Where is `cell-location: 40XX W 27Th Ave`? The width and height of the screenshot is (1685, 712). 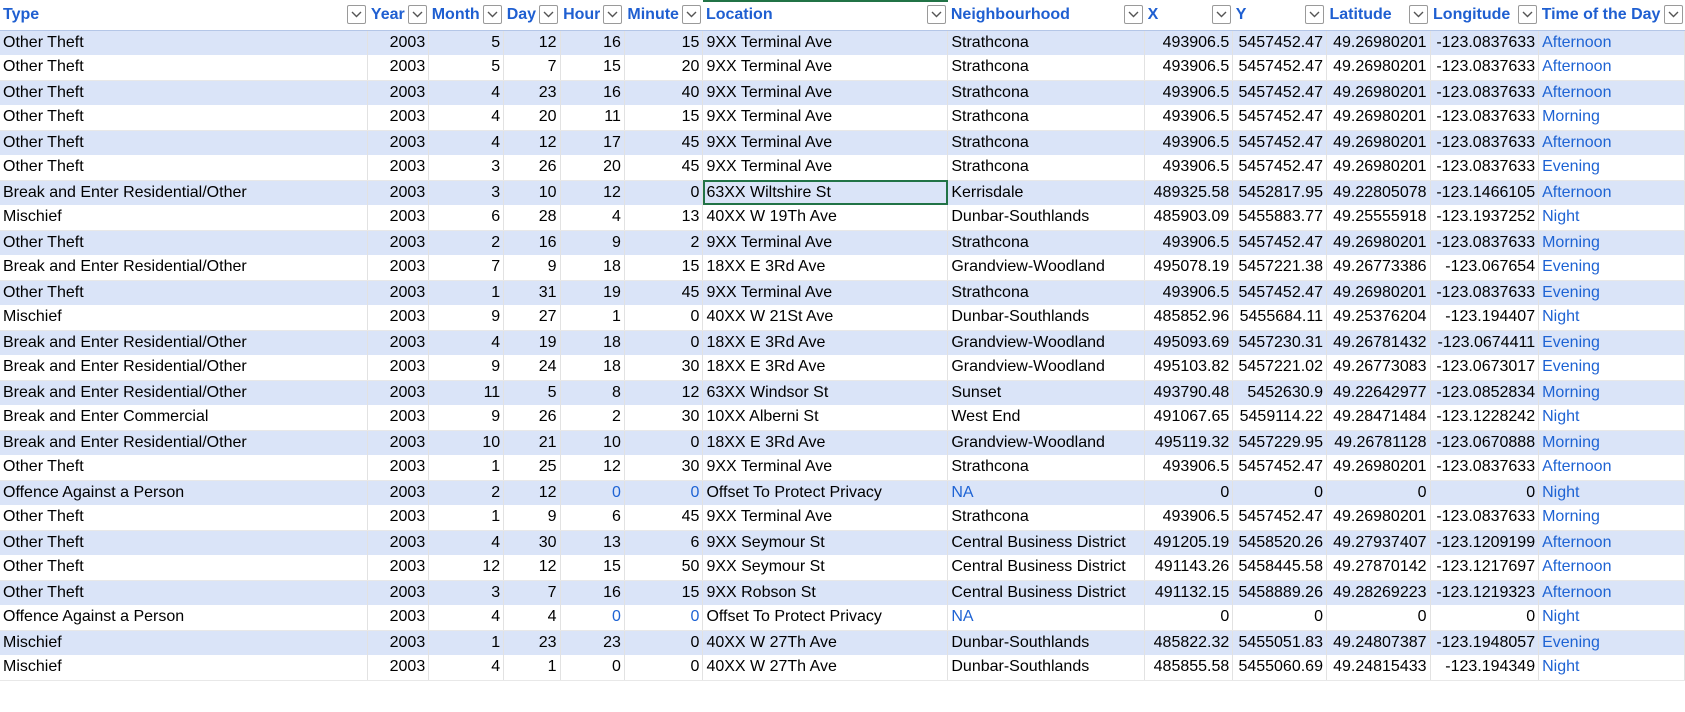 cell-location: 40XX W 27Th Ave is located at coordinates (825, 642).